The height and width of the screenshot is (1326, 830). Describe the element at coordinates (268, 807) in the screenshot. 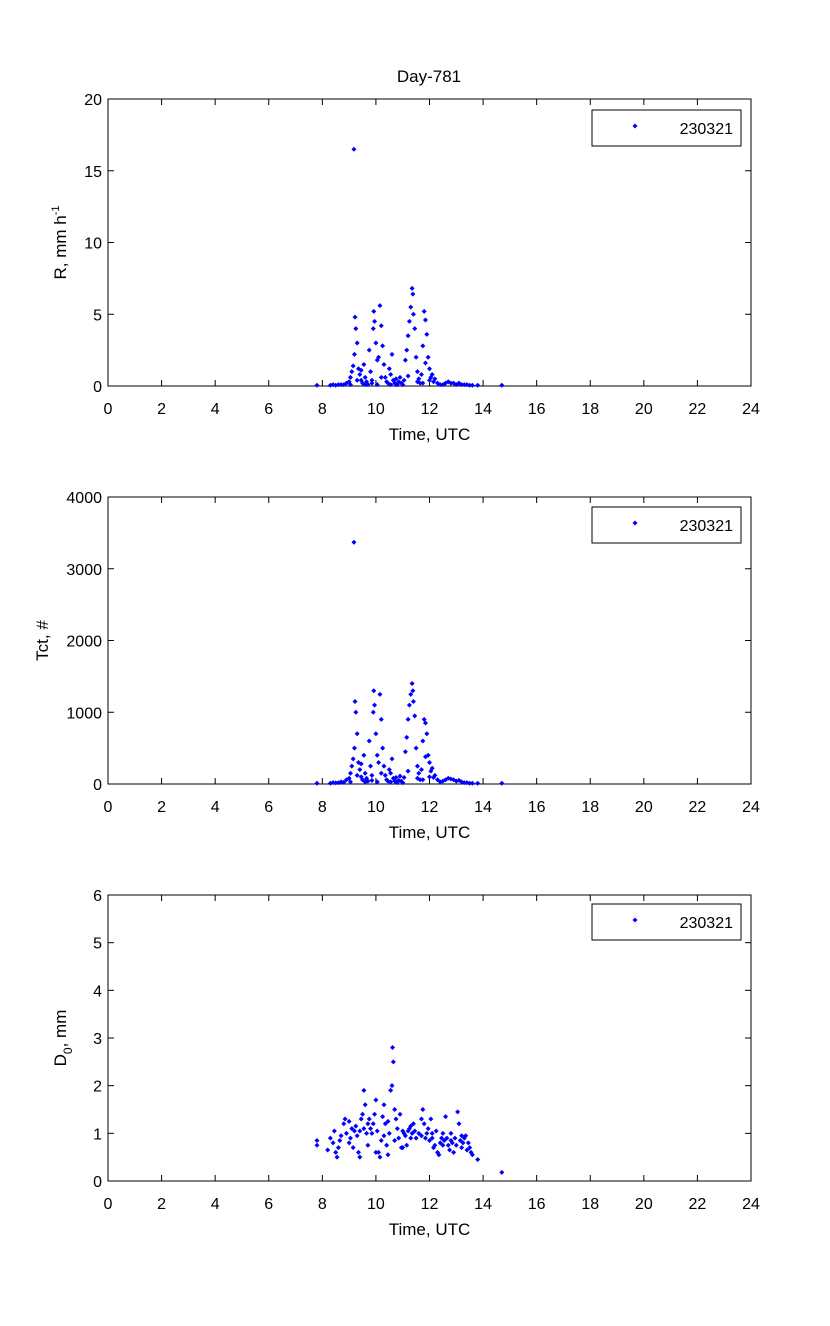

I see `x-tick-label: 6` at that location.